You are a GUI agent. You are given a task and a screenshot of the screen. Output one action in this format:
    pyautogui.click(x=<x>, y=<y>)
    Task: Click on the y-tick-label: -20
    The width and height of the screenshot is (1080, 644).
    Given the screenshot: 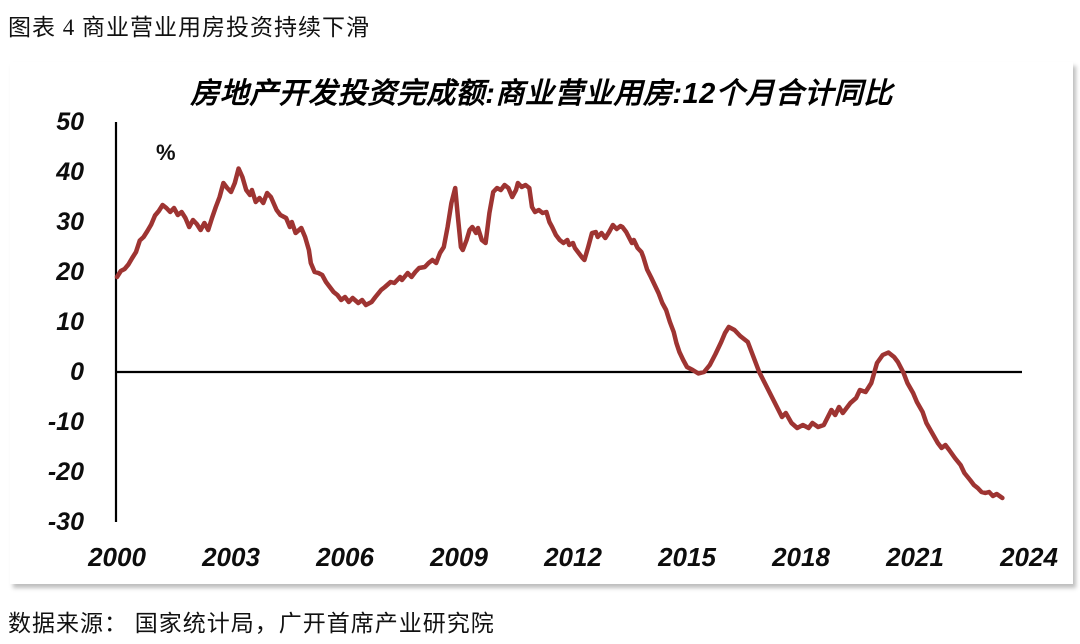 What is the action you would take?
    pyautogui.click(x=65, y=472)
    